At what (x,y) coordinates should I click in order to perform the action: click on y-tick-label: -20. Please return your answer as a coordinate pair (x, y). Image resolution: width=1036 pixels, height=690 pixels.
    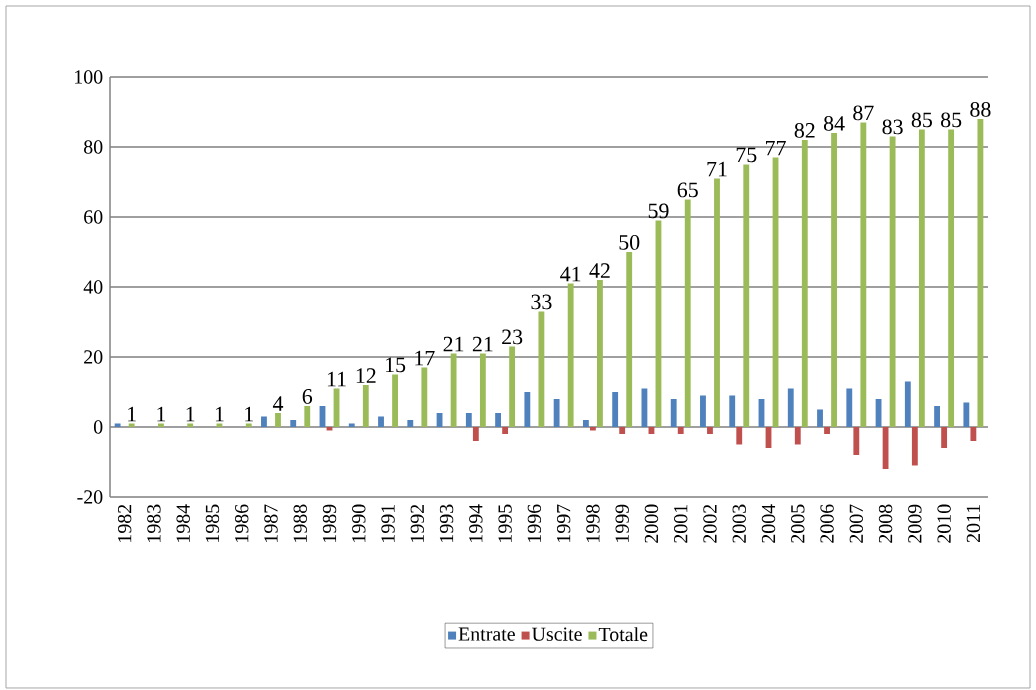
    Looking at the image, I should click on (90, 497).